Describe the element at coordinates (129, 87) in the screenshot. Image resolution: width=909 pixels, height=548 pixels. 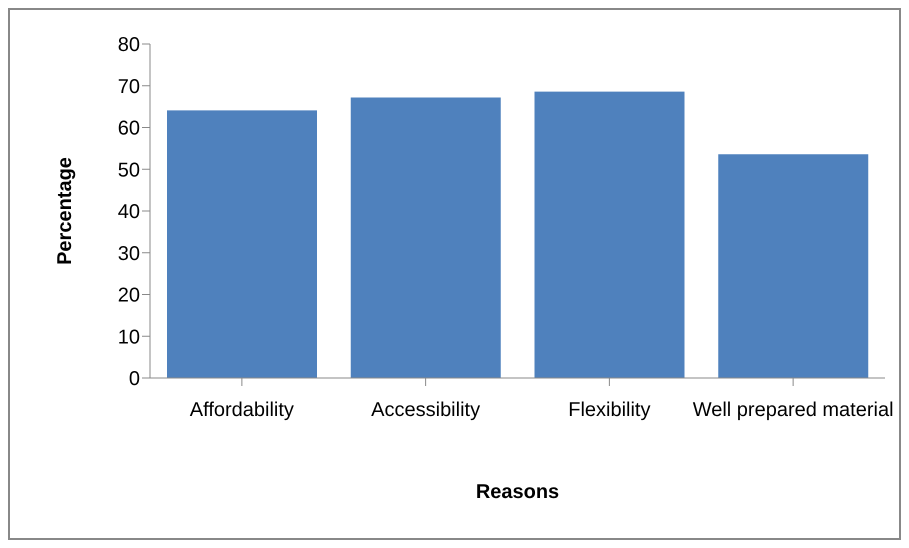
I see `y-tick-label: 70` at that location.